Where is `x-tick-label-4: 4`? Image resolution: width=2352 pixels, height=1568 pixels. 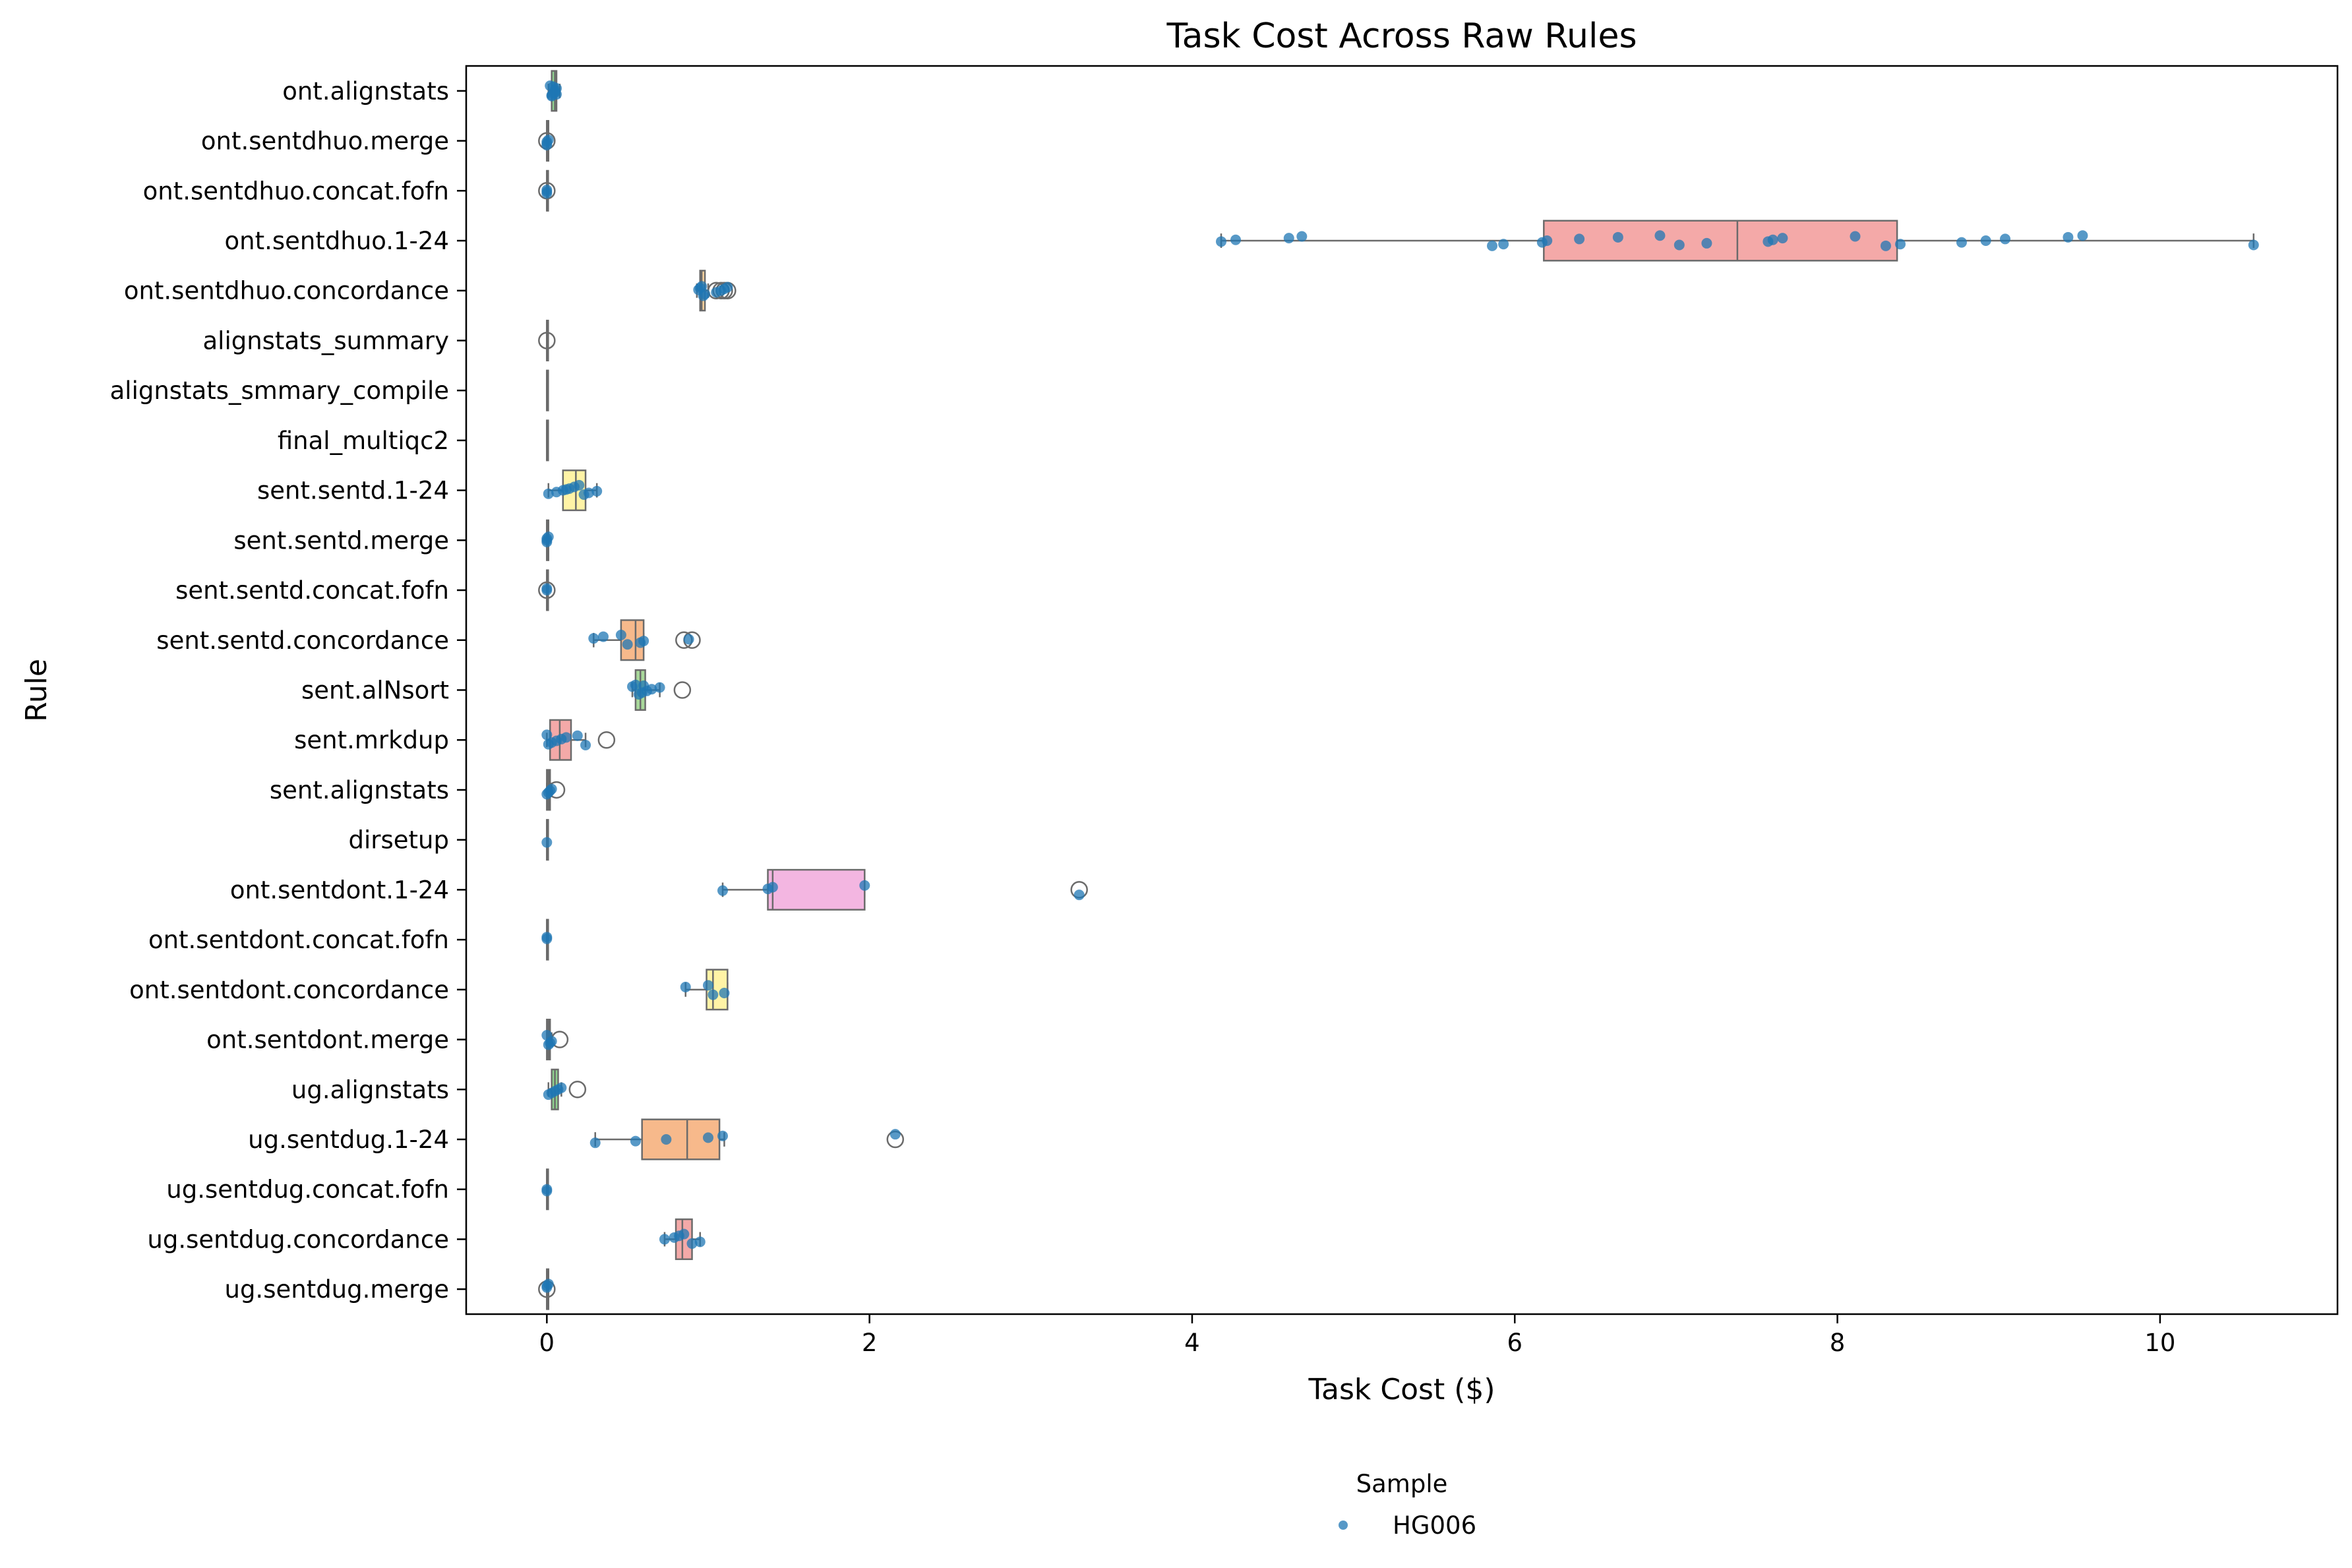 x-tick-label-4: 4 is located at coordinates (1192, 1343).